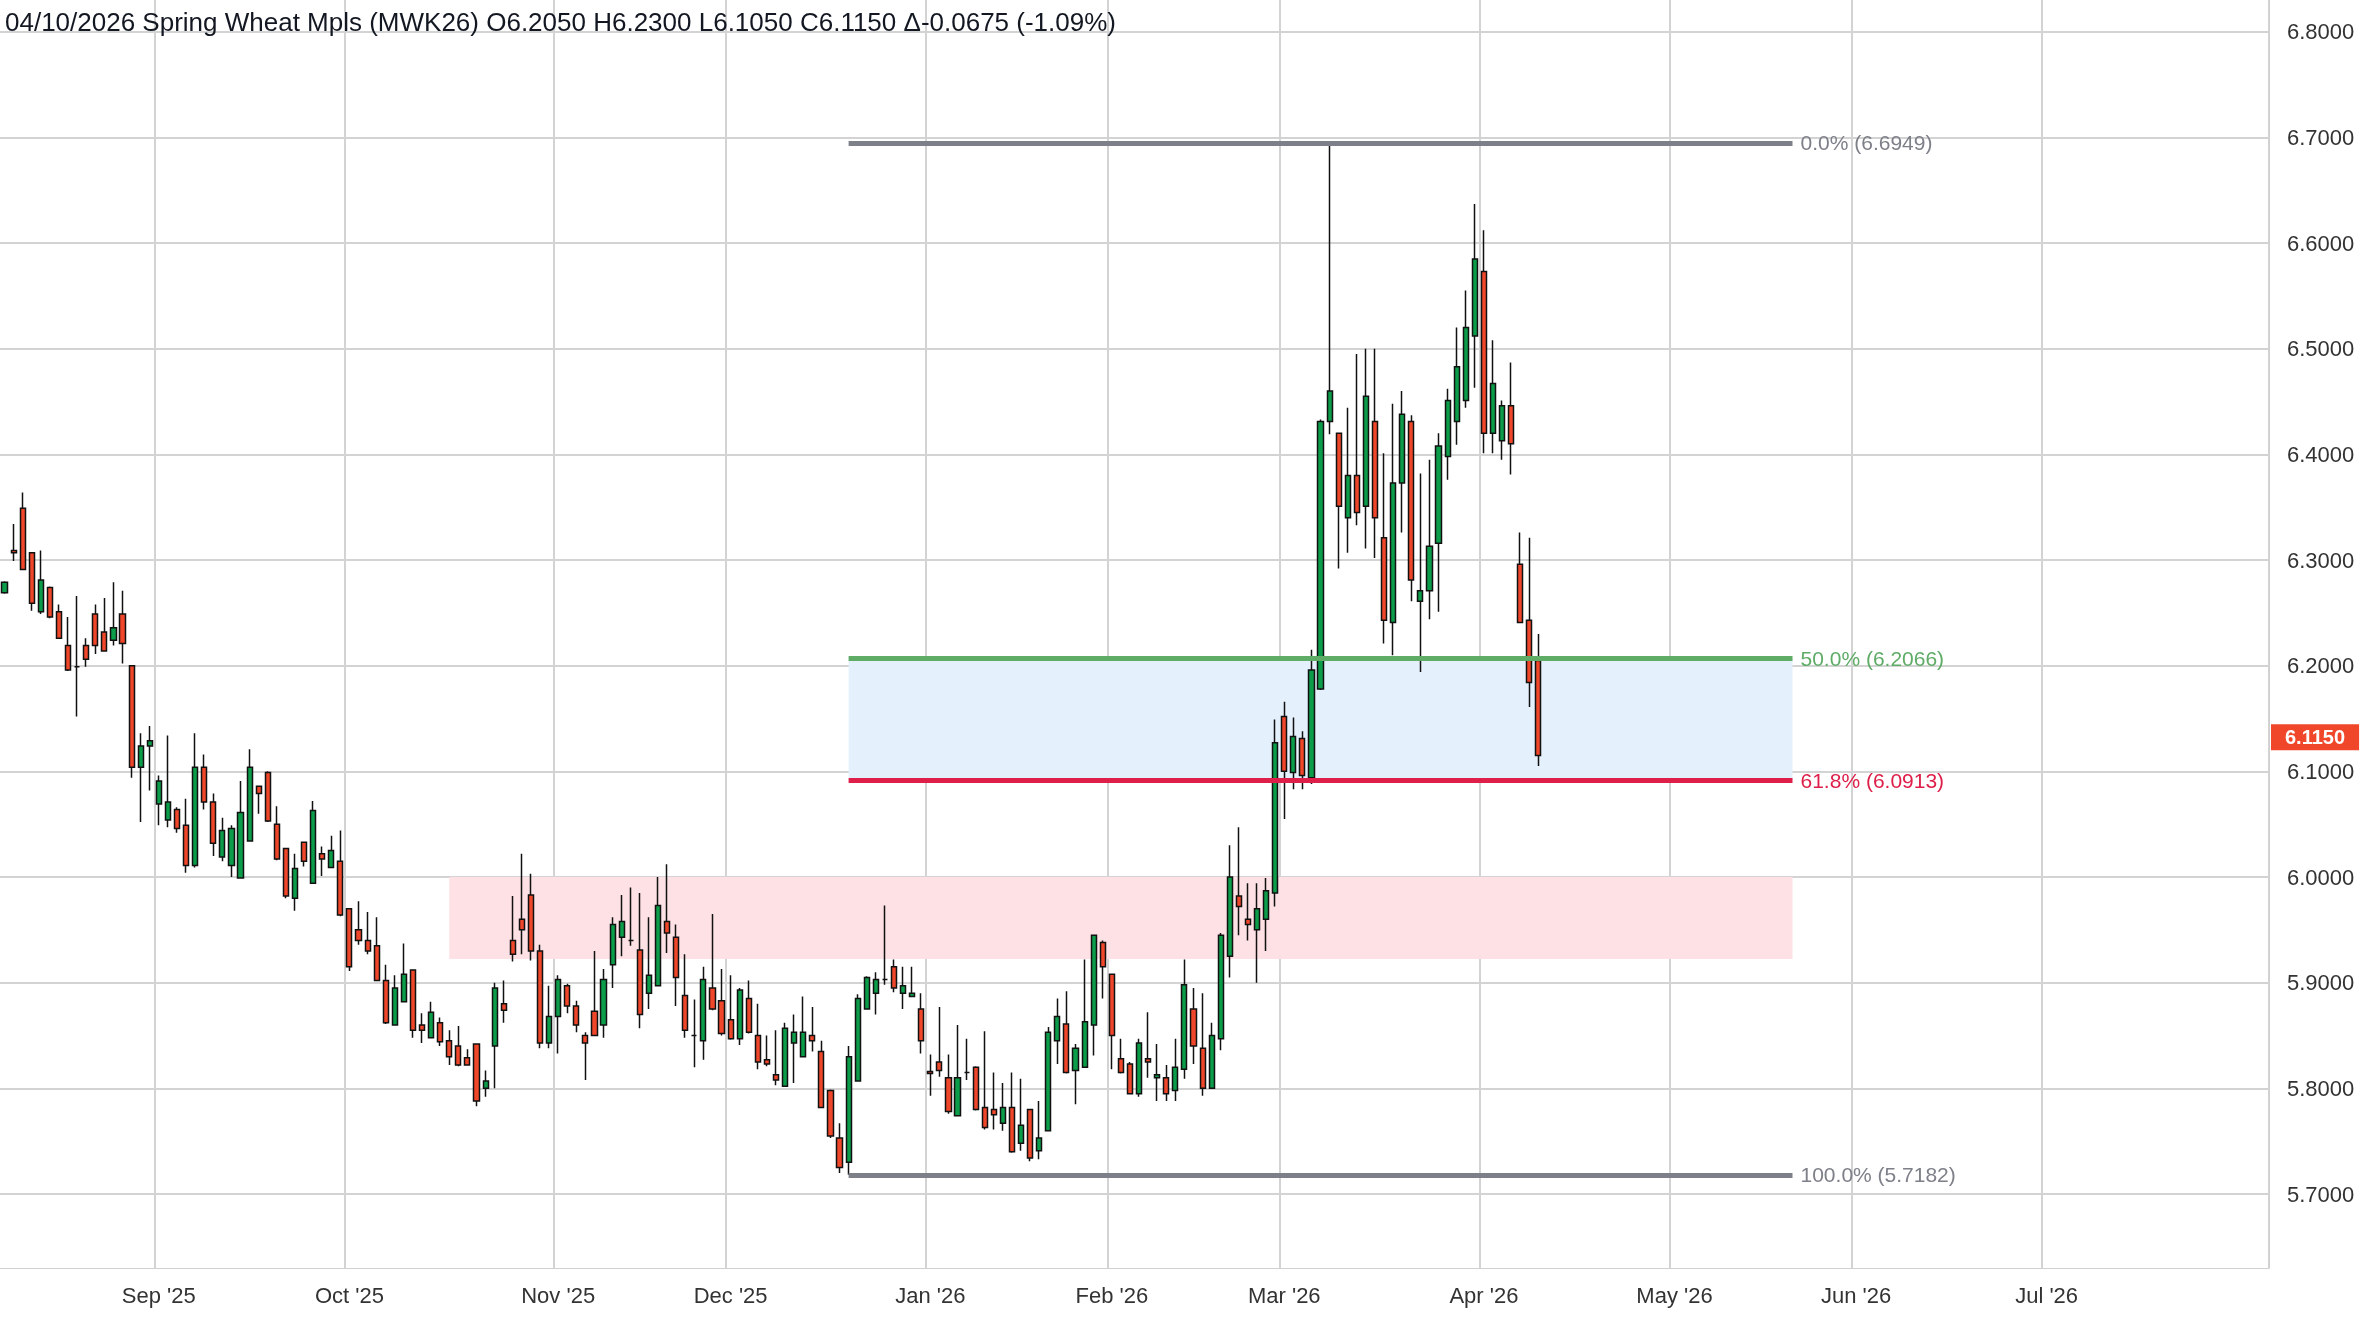 The width and height of the screenshot is (2377, 1322). I want to click on x-tick-label: Jun '26, so click(1856, 1295).